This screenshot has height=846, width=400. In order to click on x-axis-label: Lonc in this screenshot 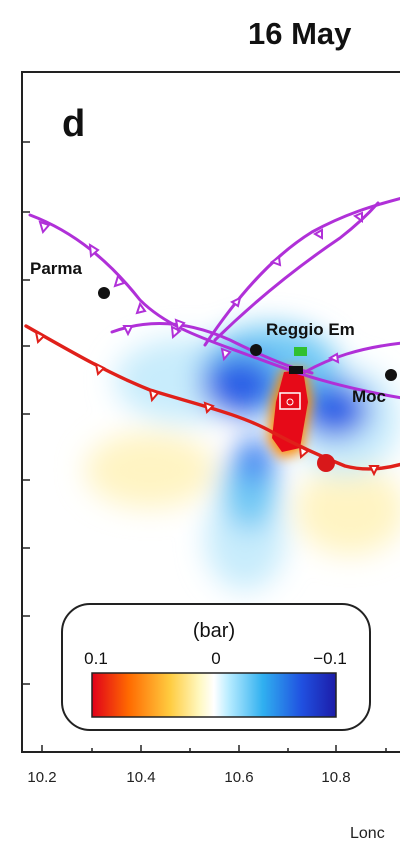, I will do `click(367, 833)`.